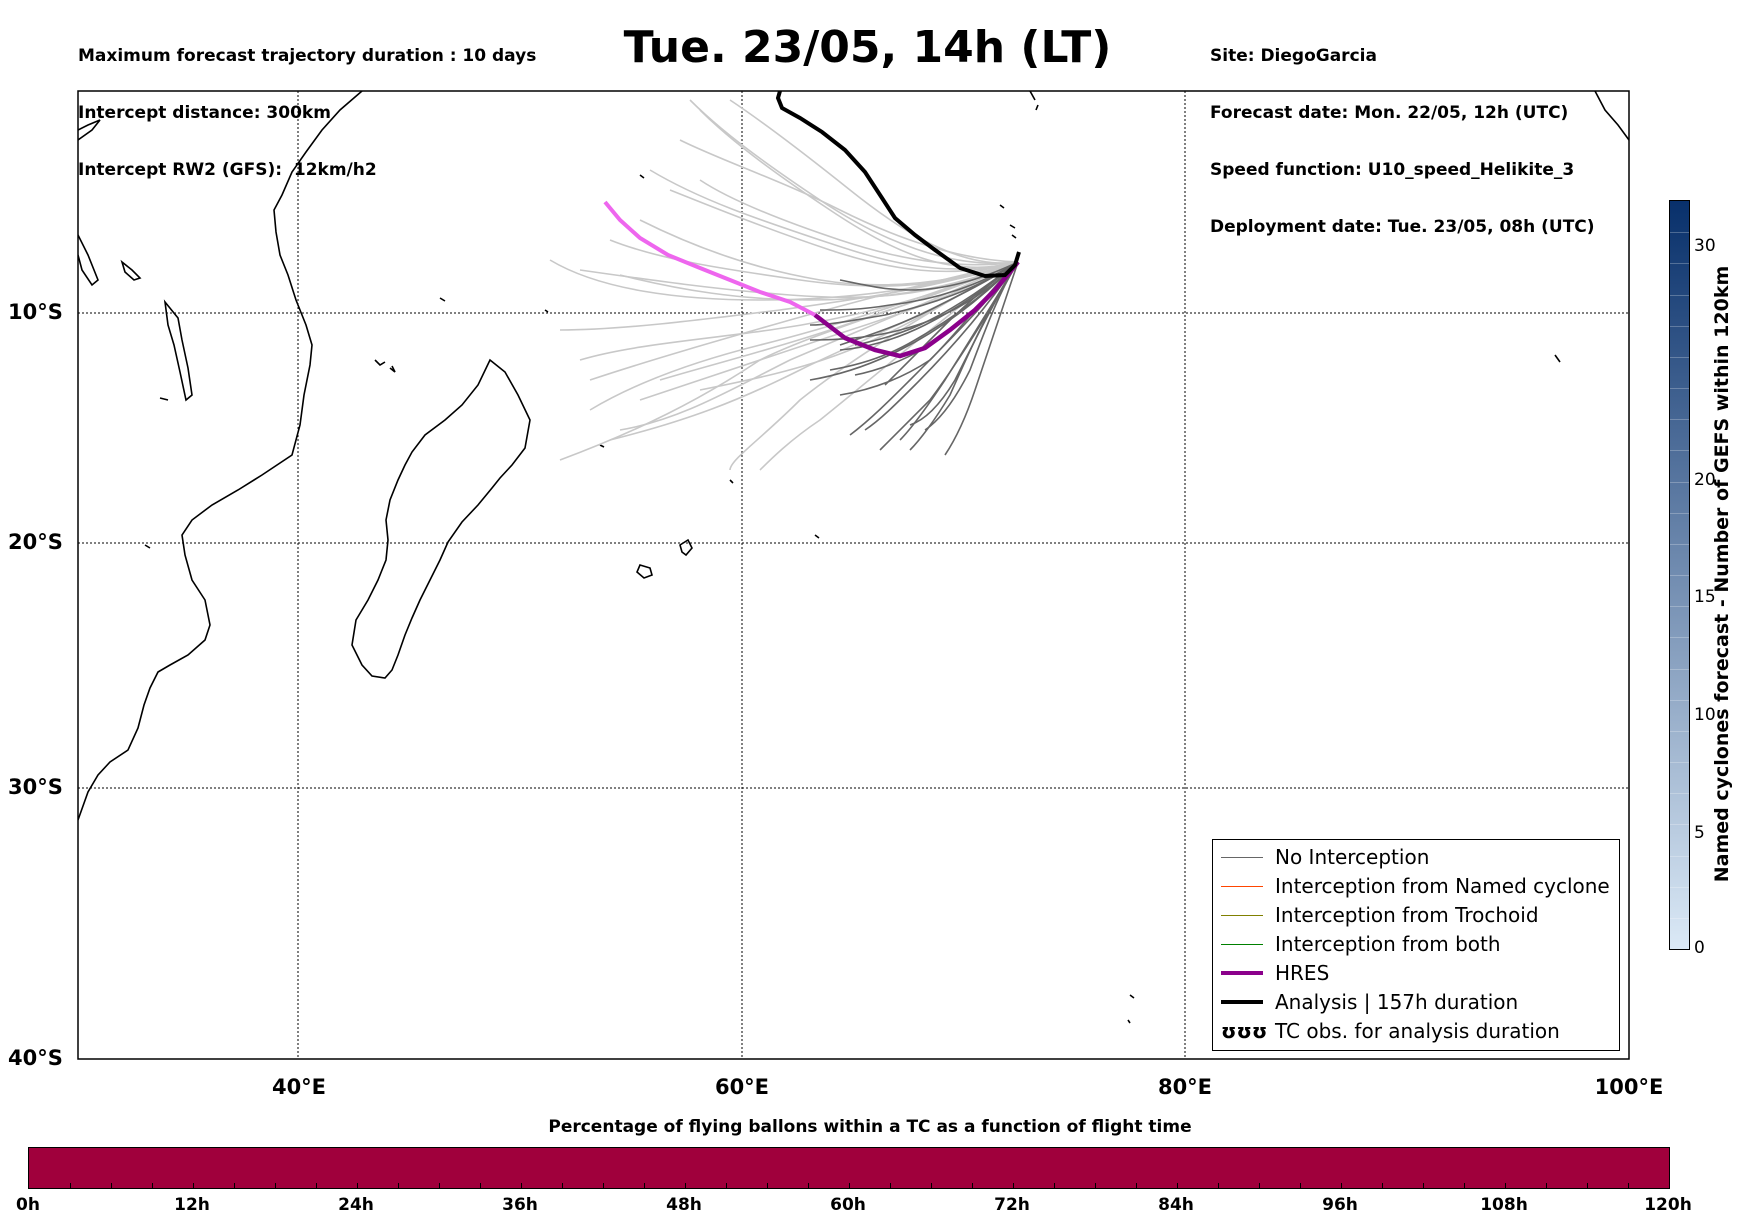  I want to click on hres-trajectory-early, so click(709, 258).